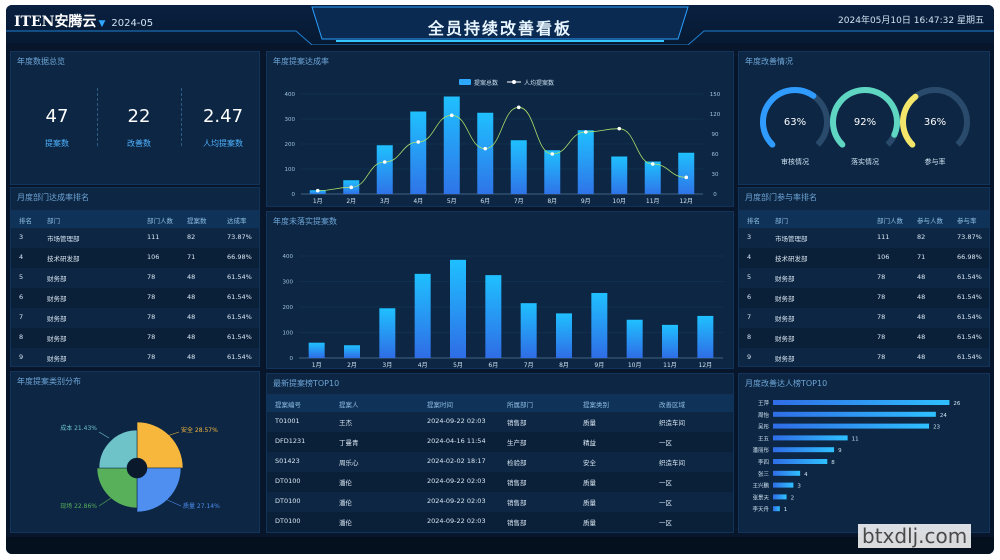 This screenshot has width=1000, height=560. Describe the element at coordinates (41, 61) in the screenshot. I see `overview-title: 年度数据总览` at that location.